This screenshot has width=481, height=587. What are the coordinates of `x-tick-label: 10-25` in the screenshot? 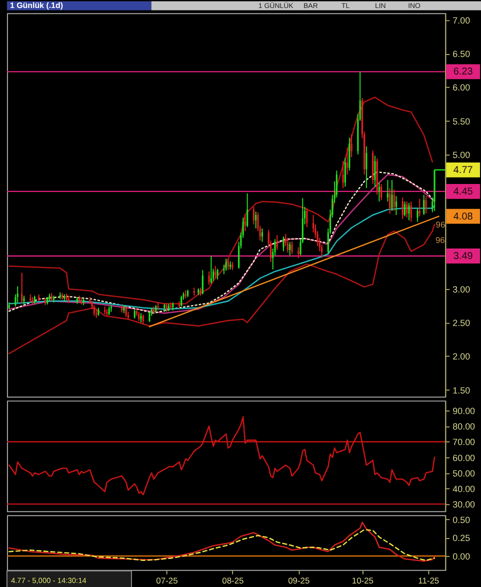 It's located at (363, 580).